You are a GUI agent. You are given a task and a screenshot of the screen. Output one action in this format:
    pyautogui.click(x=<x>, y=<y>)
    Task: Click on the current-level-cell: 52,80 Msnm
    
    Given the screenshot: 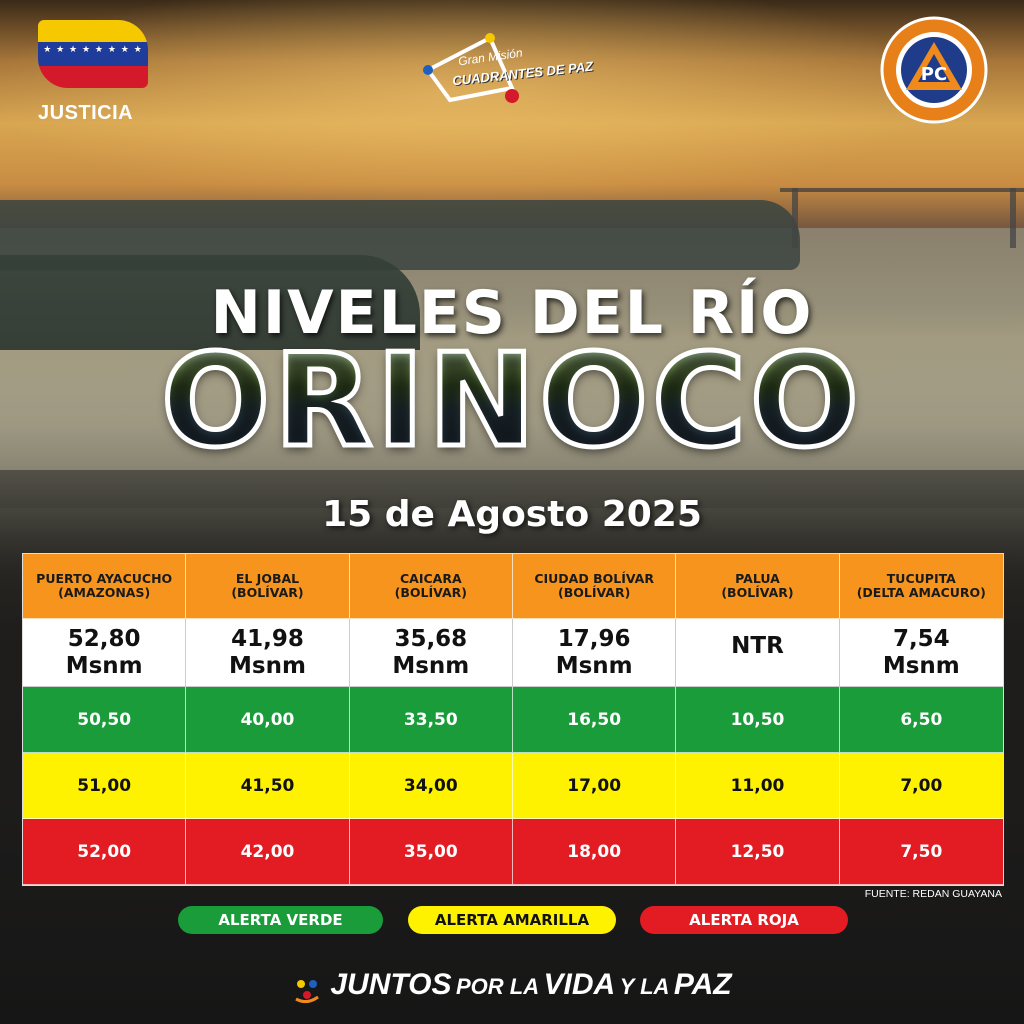 What is the action you would take?
    pyautogui.click(x=105, y=653)
    